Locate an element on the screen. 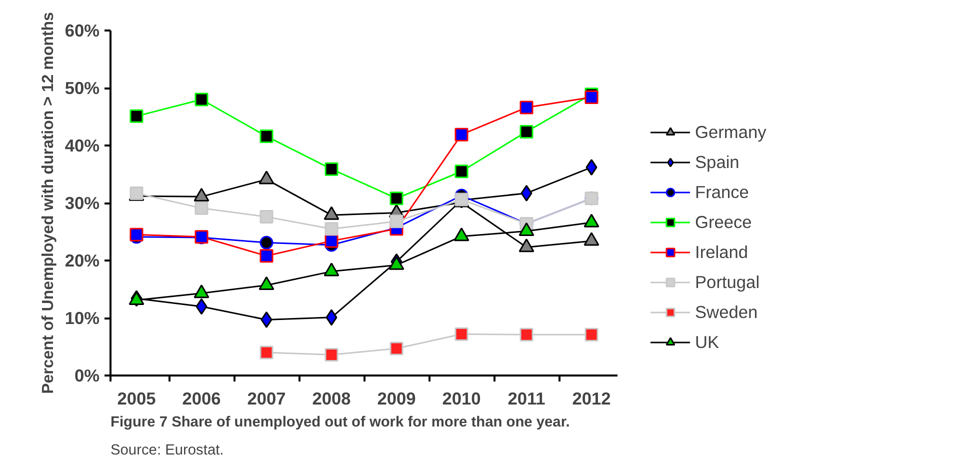  legend-label: Spain is located at coordinates (717, 162).